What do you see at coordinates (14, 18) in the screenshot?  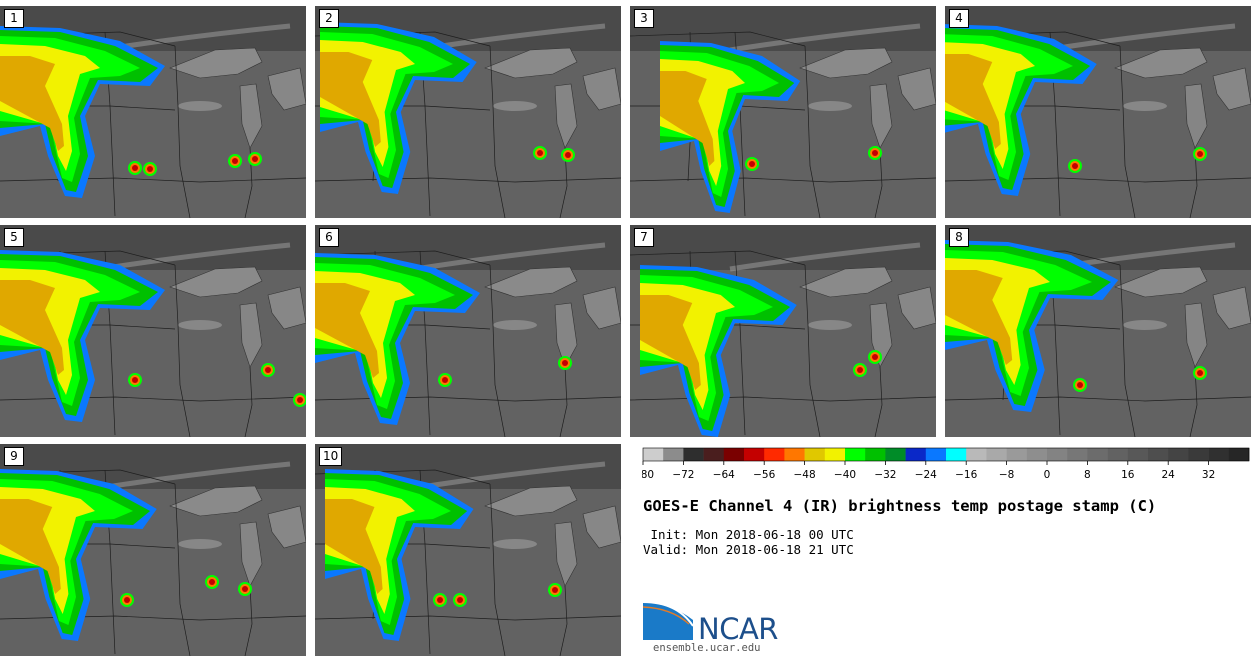 I see `panel-number: 1` at bounding box center [14, 18].